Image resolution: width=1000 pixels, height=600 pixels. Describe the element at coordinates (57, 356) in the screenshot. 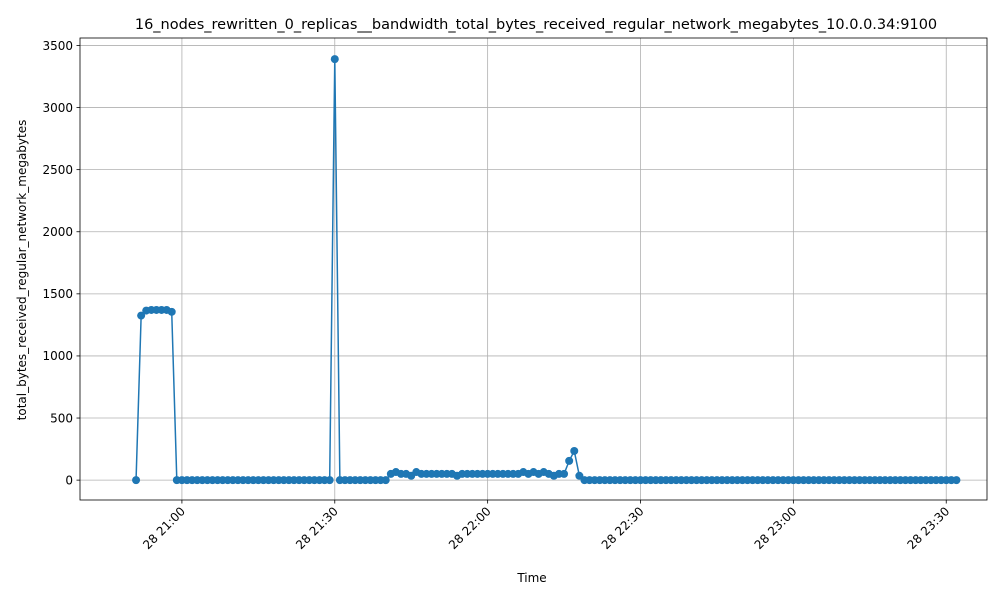

I see `y-tick-label: 1000` at that location.